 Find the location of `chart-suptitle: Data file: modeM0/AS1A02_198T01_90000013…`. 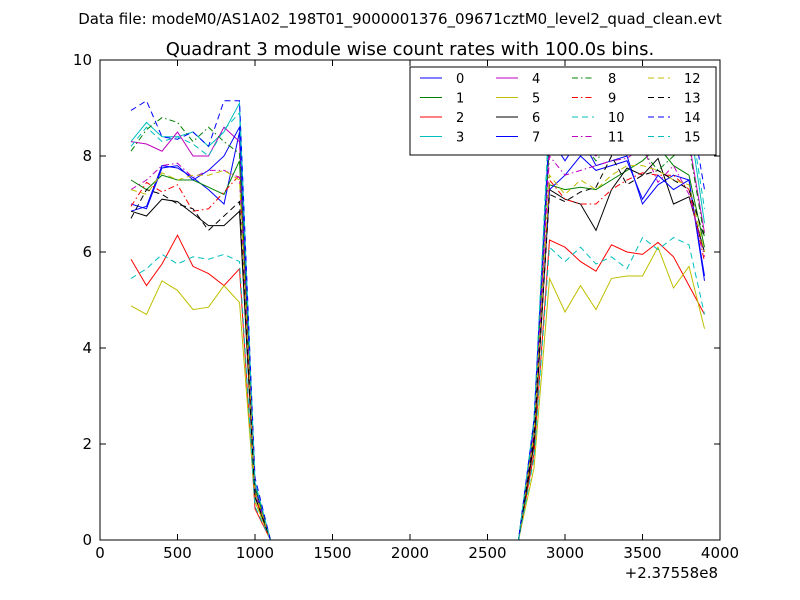

chart-suptitle: Data file: modeM0/AS1A02_198T01_90000013… is located at coordinates (400, 19).